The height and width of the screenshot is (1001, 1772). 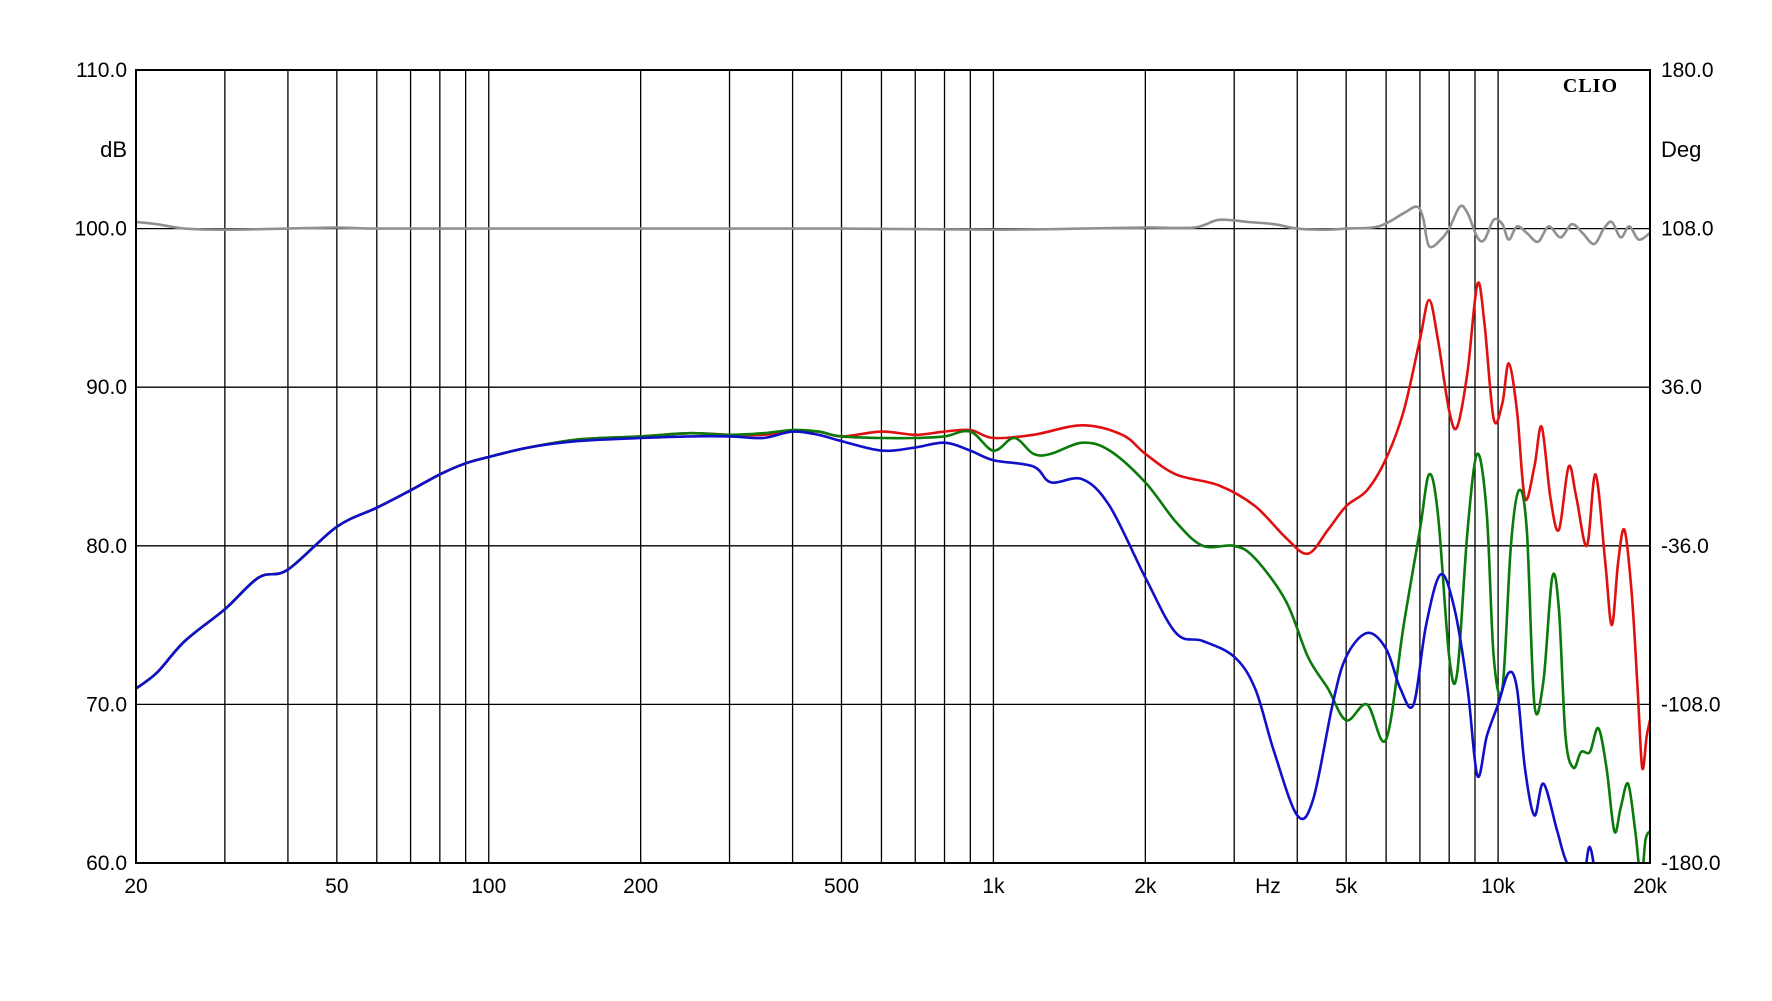 I want to click on y-left-unit-label: dB, so click(x=113, y=149).